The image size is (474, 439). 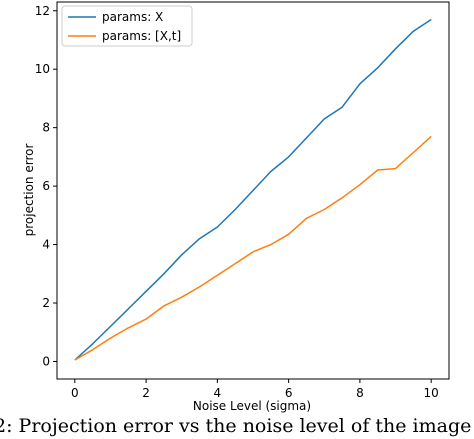 What do you see at coordinates (29, 190) in the screenshot?
I see `y-axis-title: projection error` at bounding box center [29, 190].